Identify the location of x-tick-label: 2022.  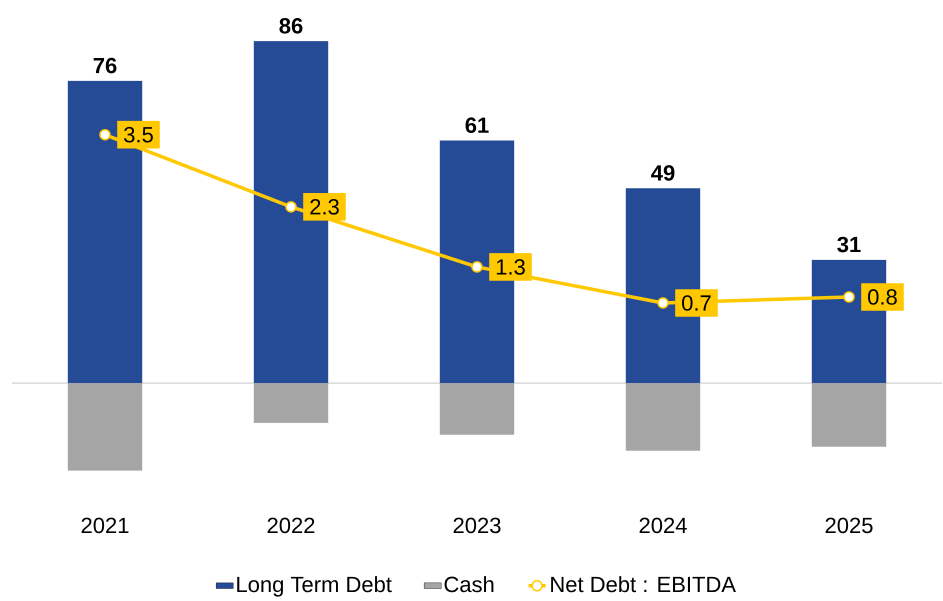
(291, 526).